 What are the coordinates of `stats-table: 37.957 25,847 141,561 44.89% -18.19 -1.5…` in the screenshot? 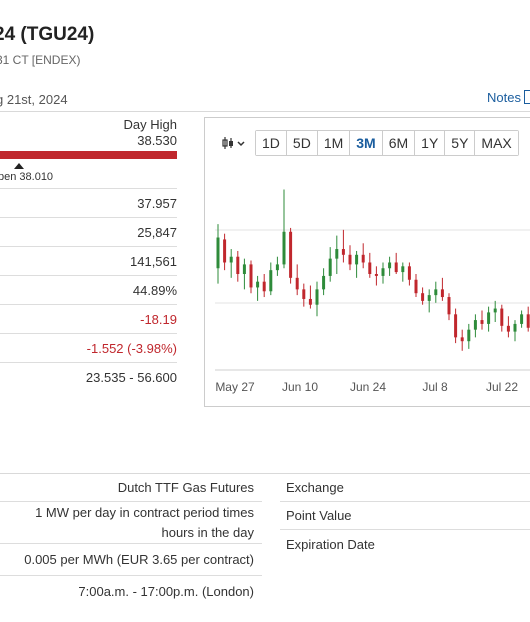 It's located at (88, 289).